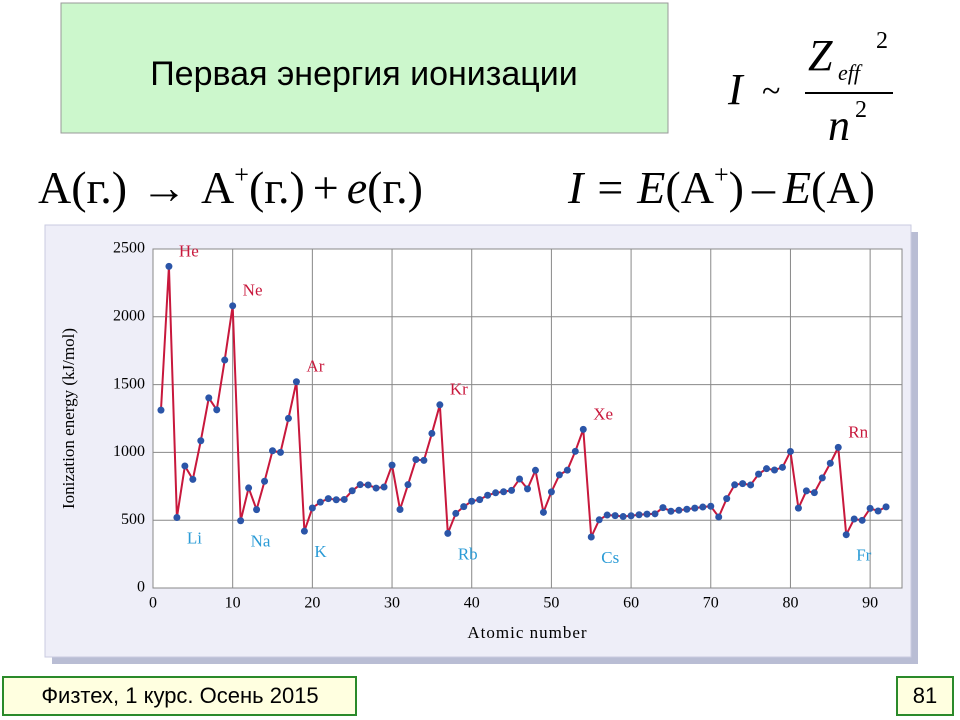  I want to click on eq-plus: +, so click(326, 187).